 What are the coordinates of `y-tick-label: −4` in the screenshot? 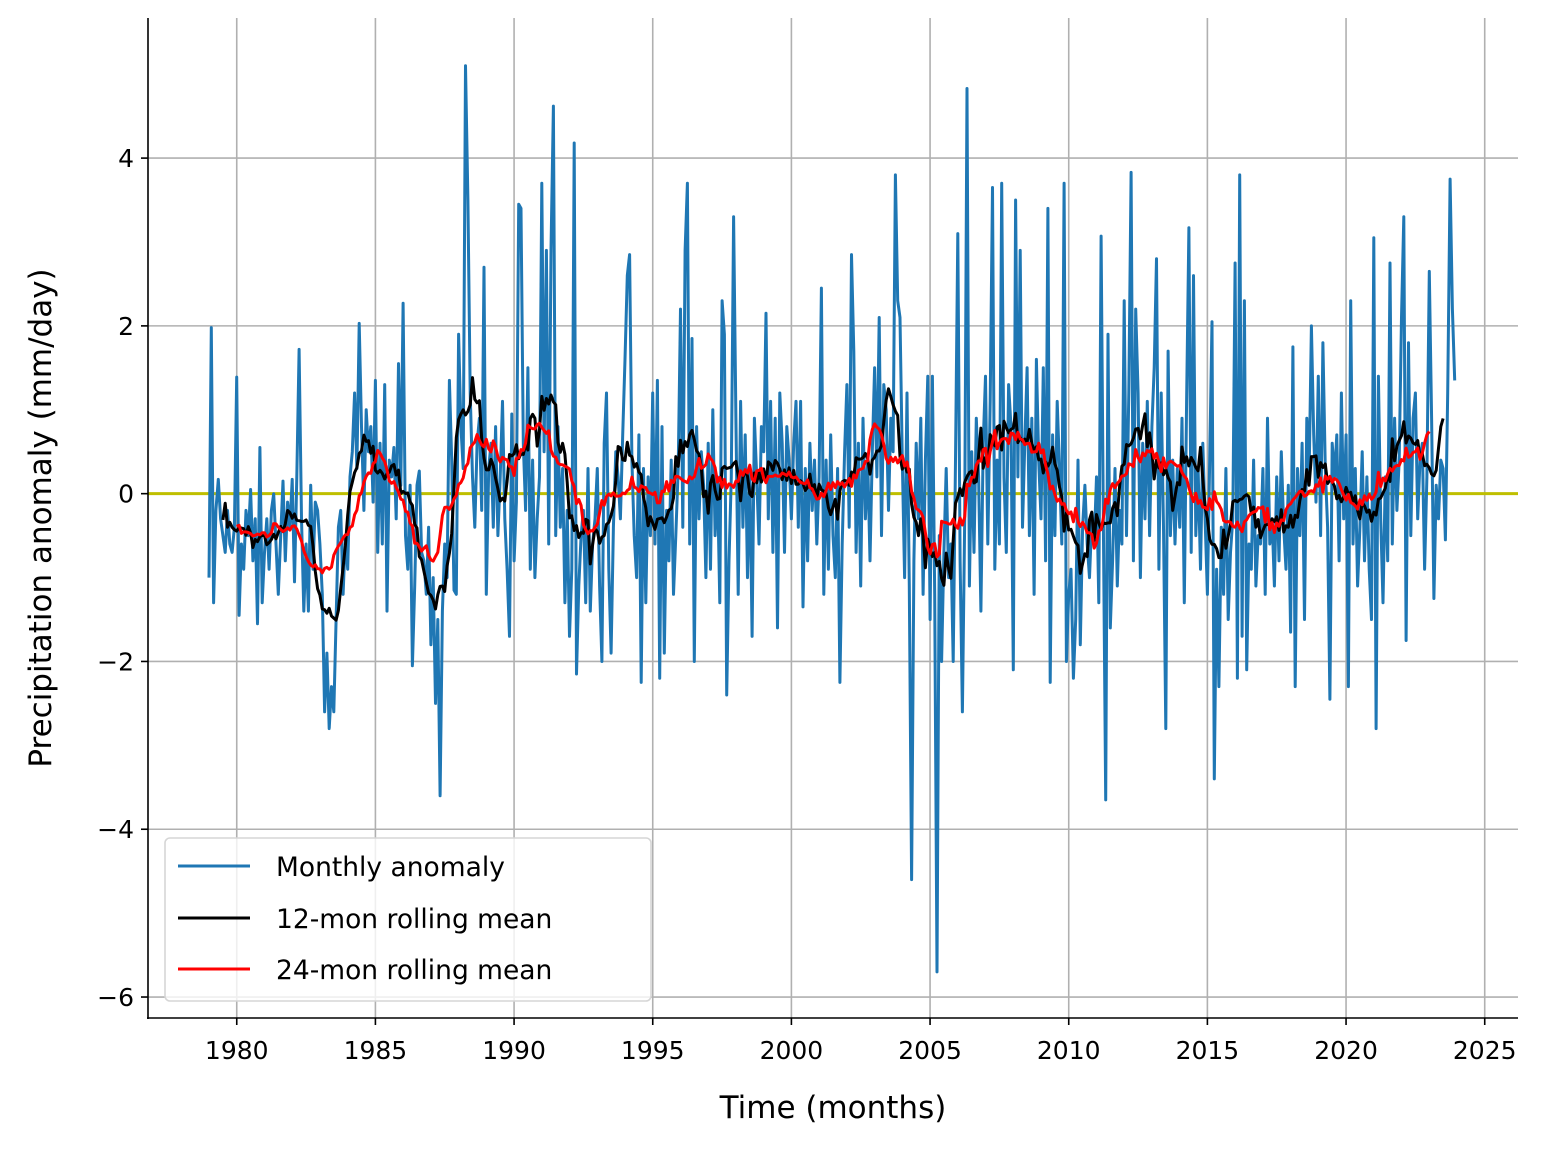 It's located at (115, 829).